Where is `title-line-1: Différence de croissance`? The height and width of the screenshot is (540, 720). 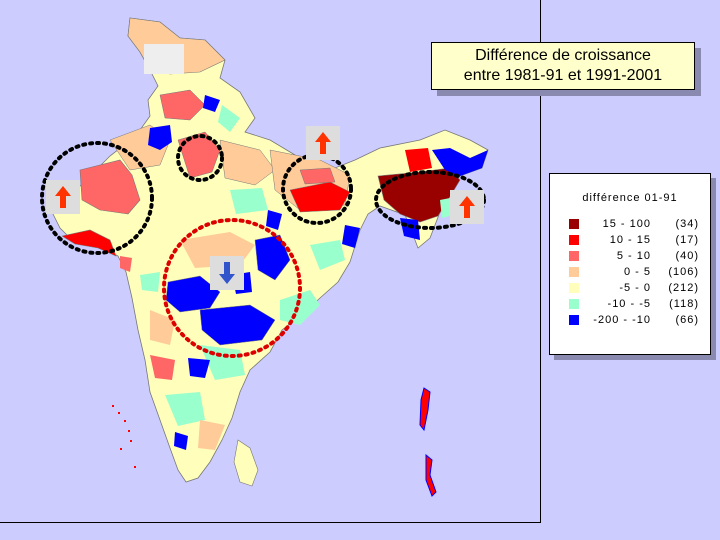
title-line-1: Différence de croissance is located at coordinates (563, 55).